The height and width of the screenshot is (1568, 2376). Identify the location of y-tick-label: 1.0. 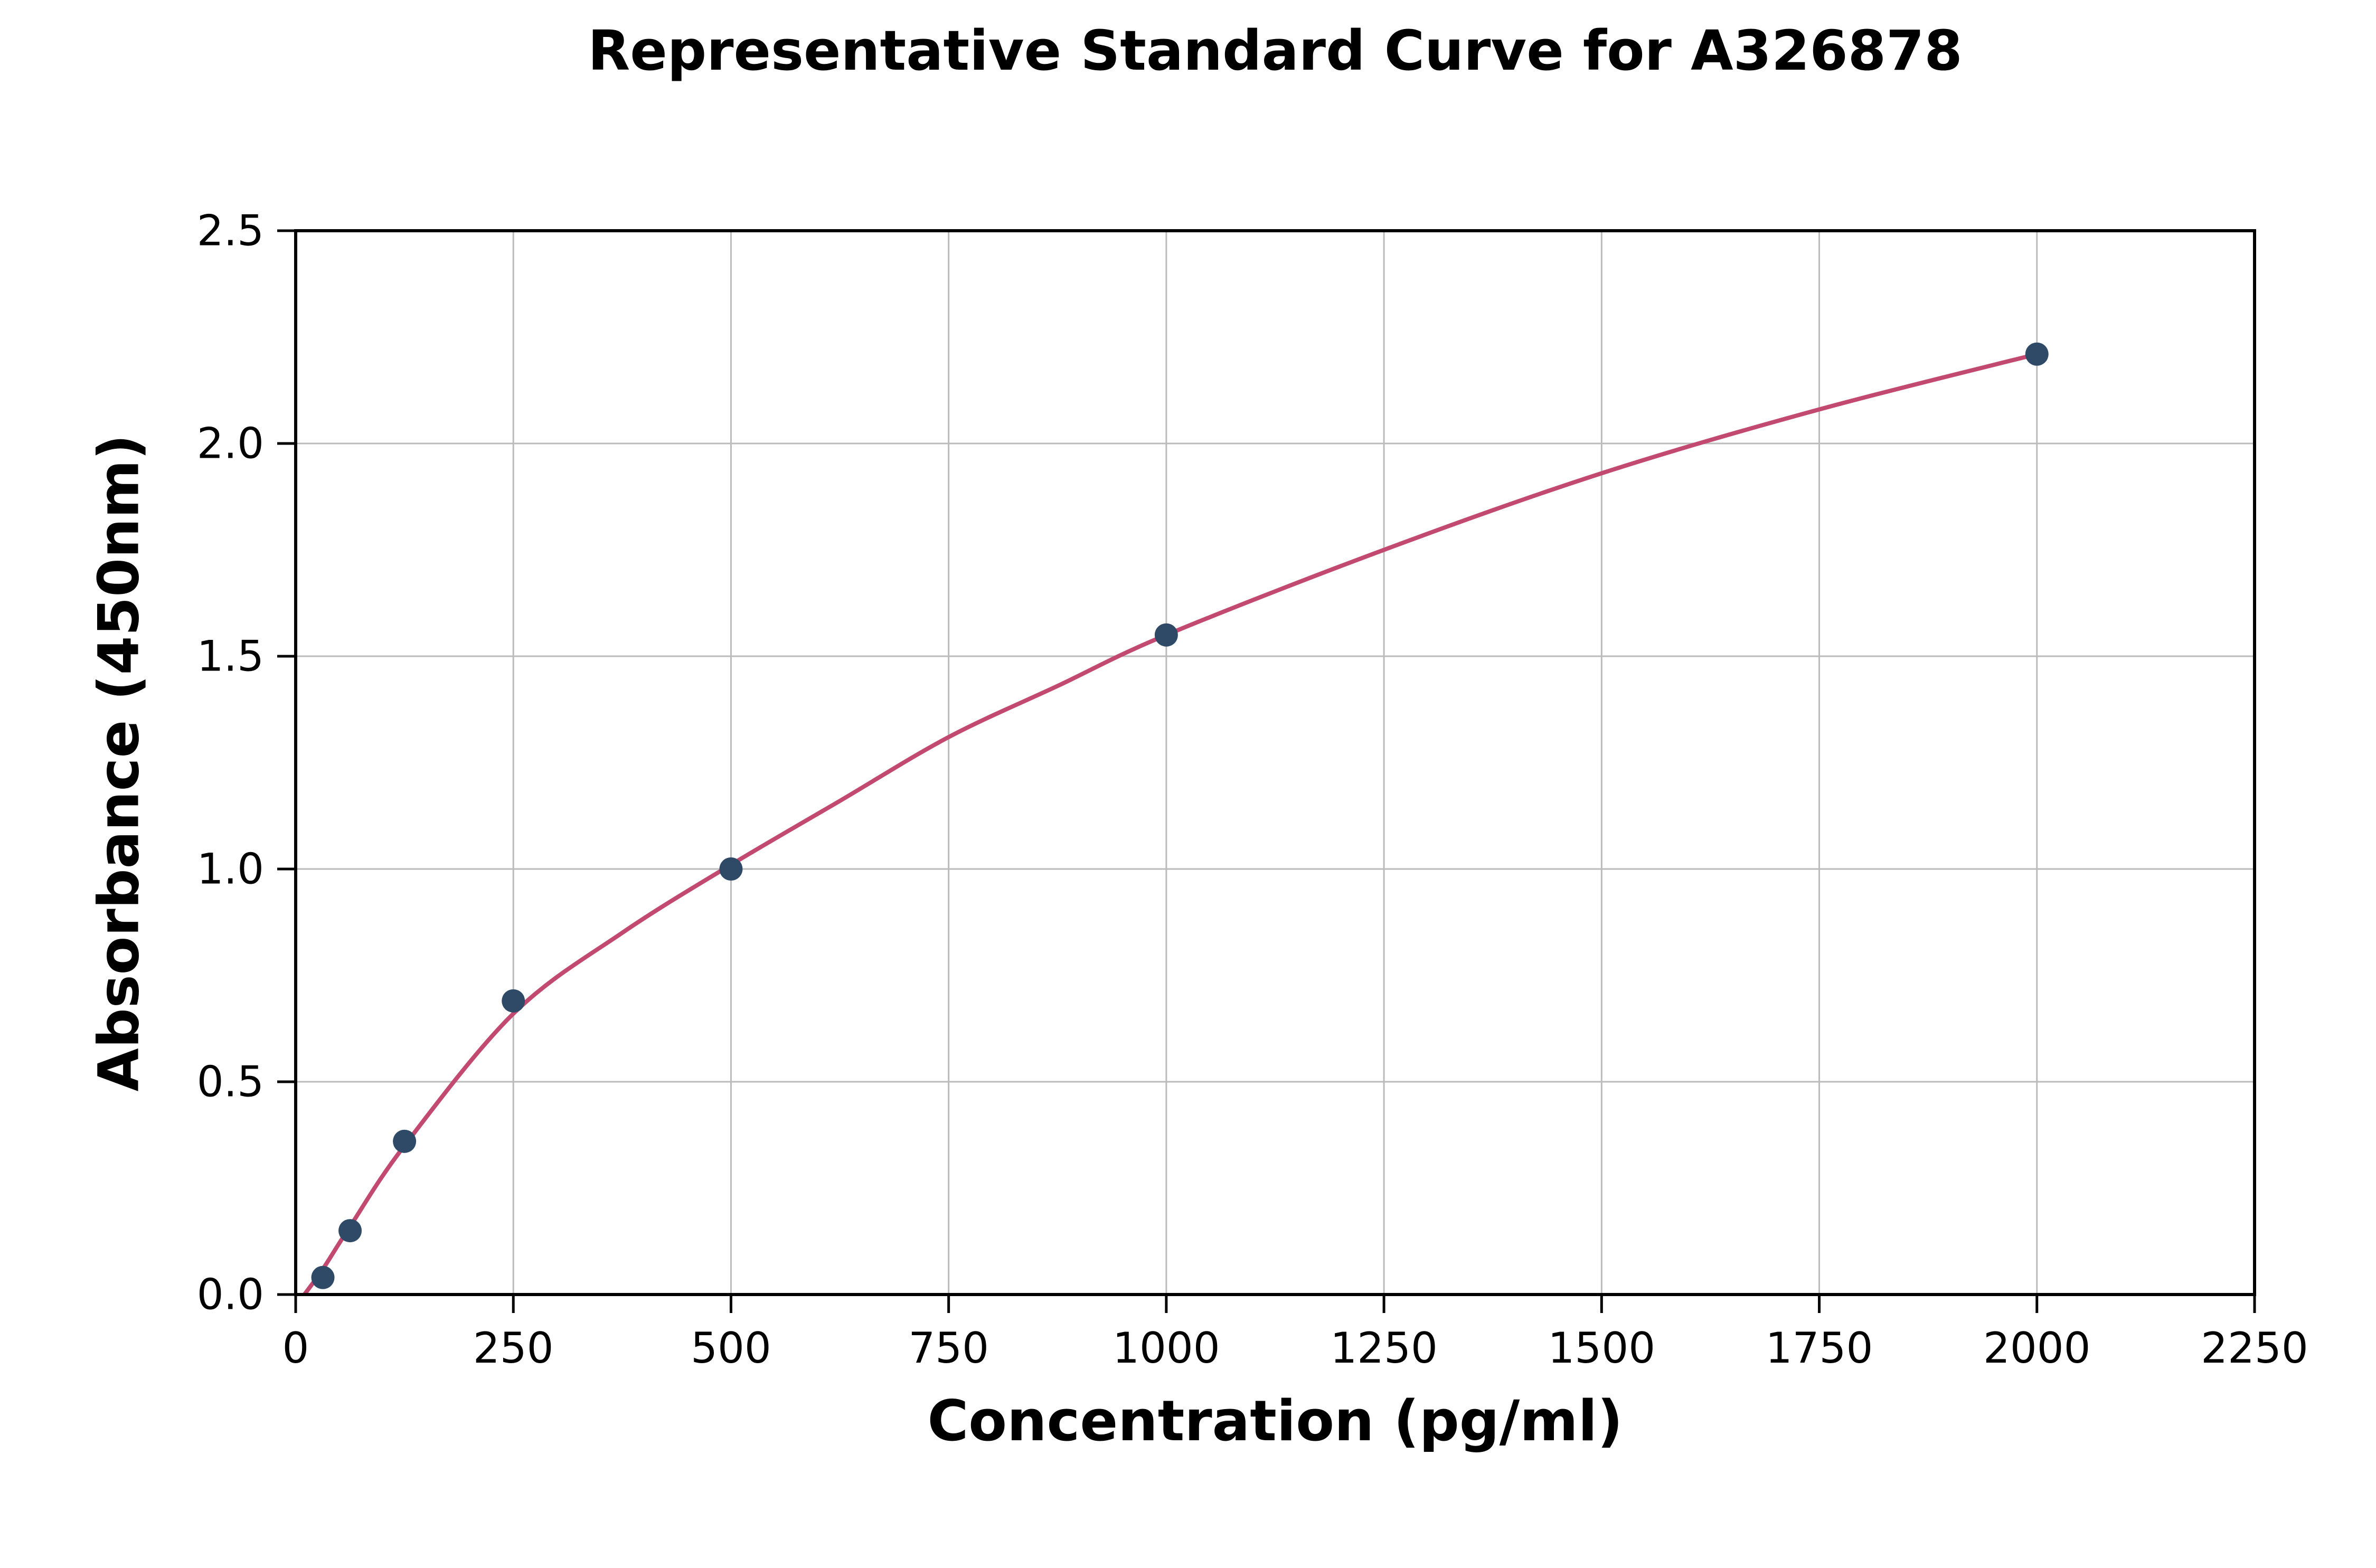
(231, 869).